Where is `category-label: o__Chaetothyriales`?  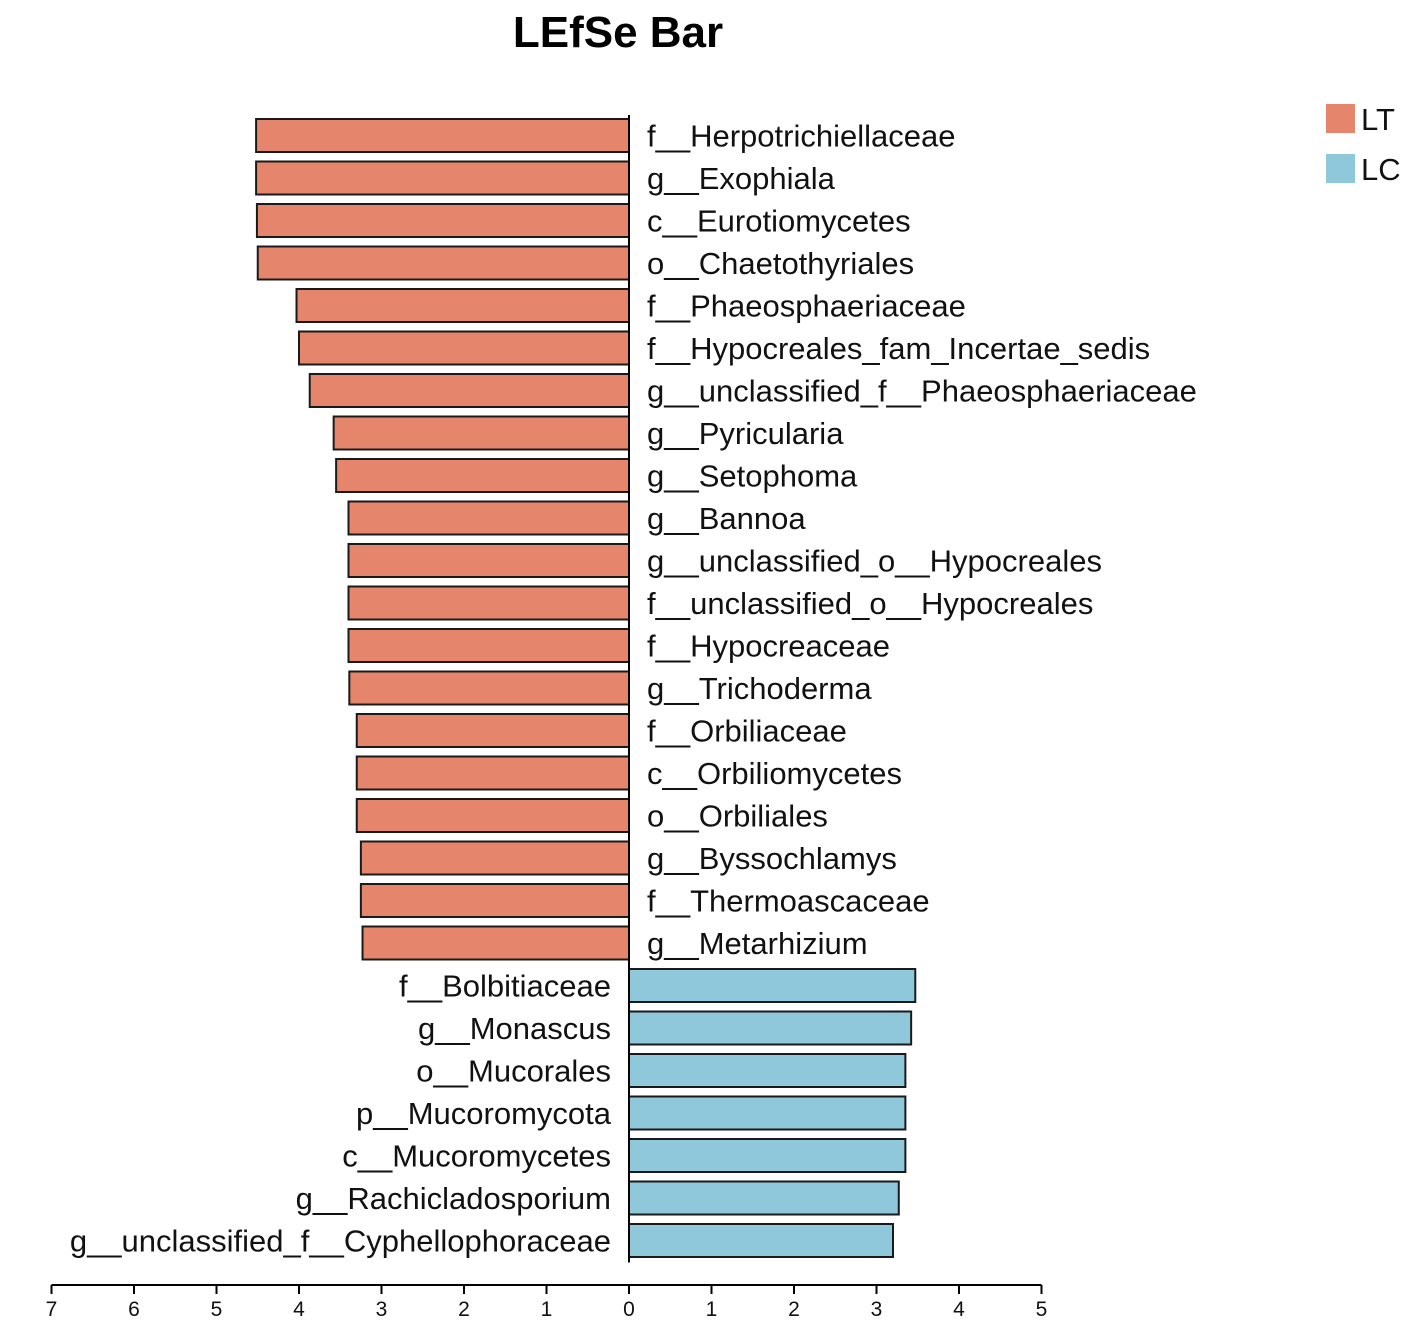 category-label: o__Chaetothyriales is located at coordinates (780, 263).